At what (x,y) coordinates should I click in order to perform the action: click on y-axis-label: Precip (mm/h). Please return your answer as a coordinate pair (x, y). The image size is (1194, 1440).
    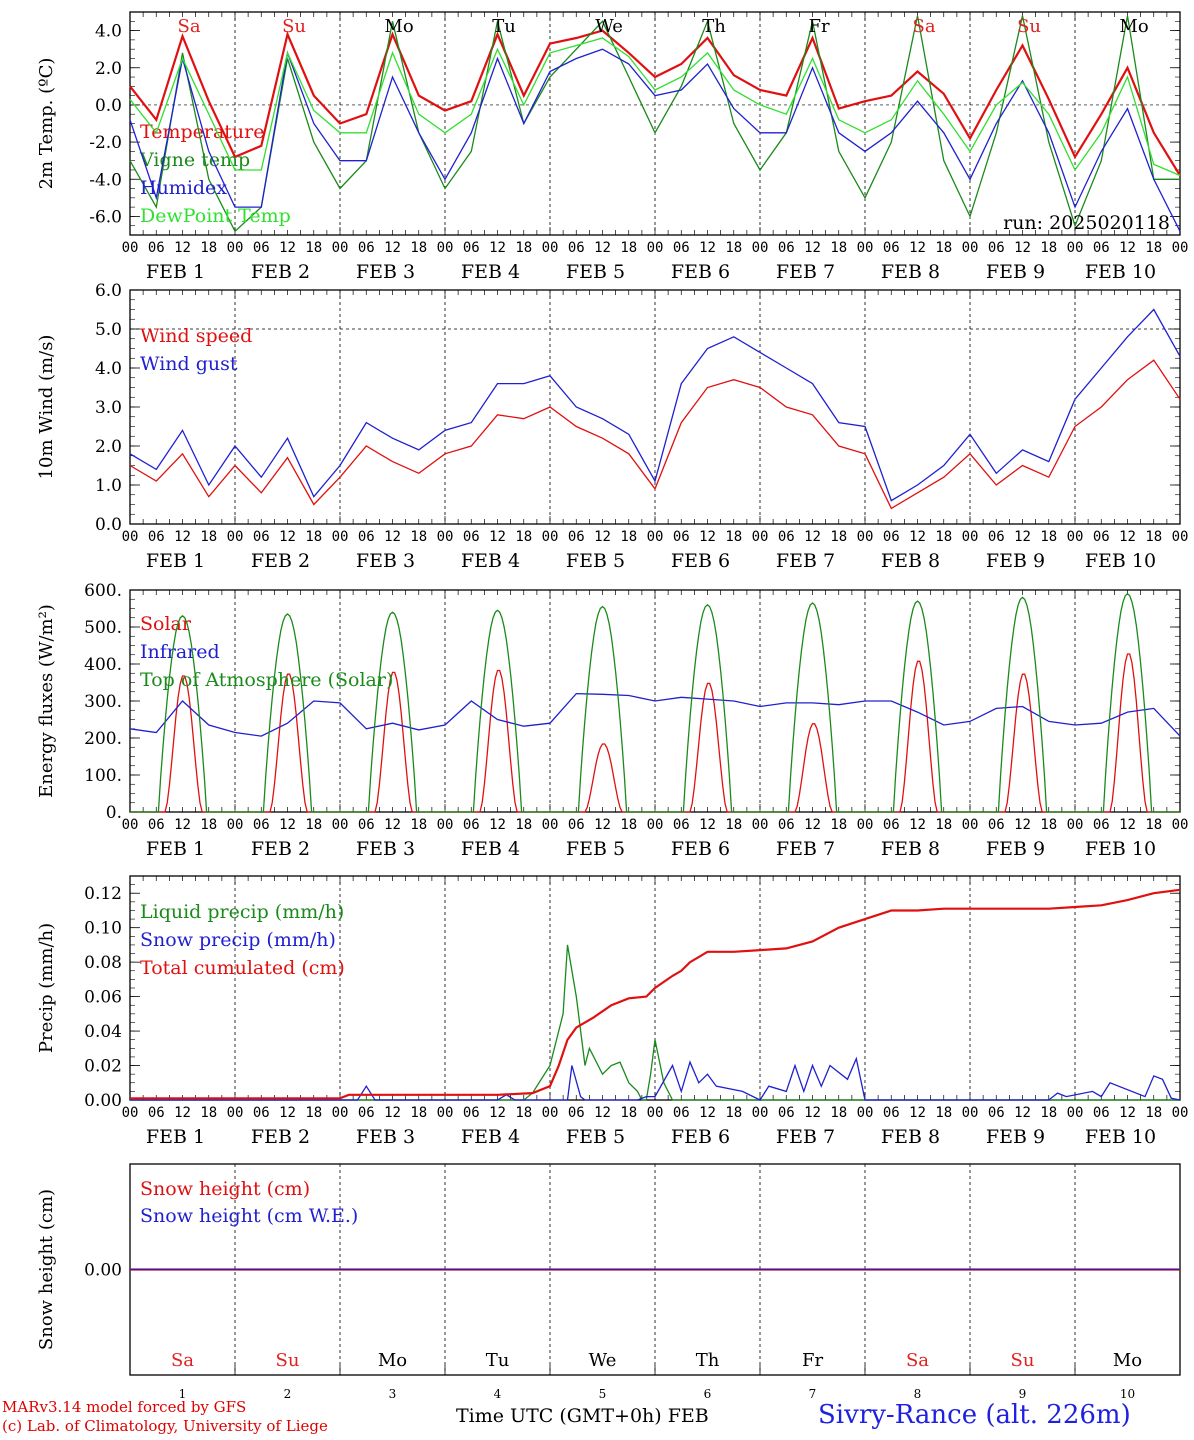
    Looking at the image, I should click on (46, 988).